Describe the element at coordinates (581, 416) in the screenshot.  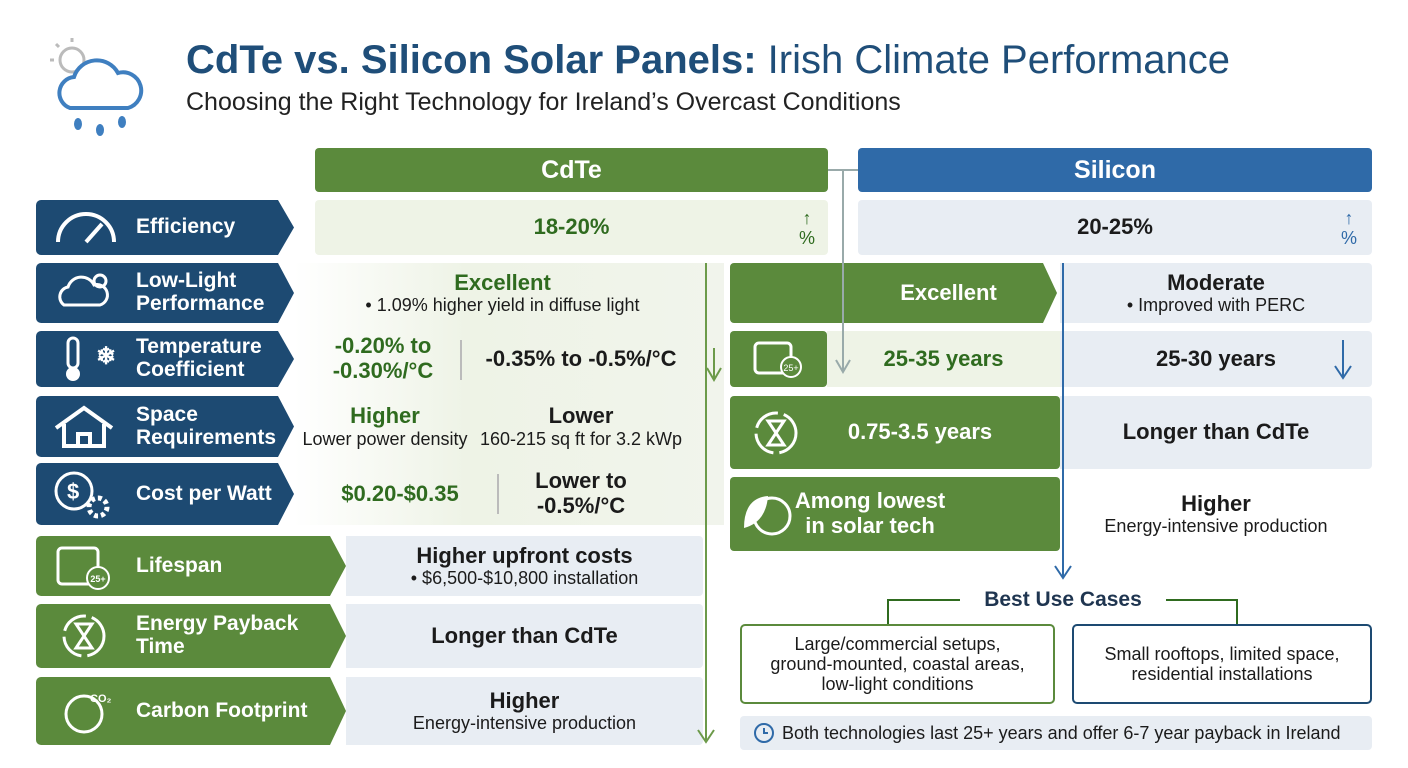
I see `cell-title: Lower` at that location.